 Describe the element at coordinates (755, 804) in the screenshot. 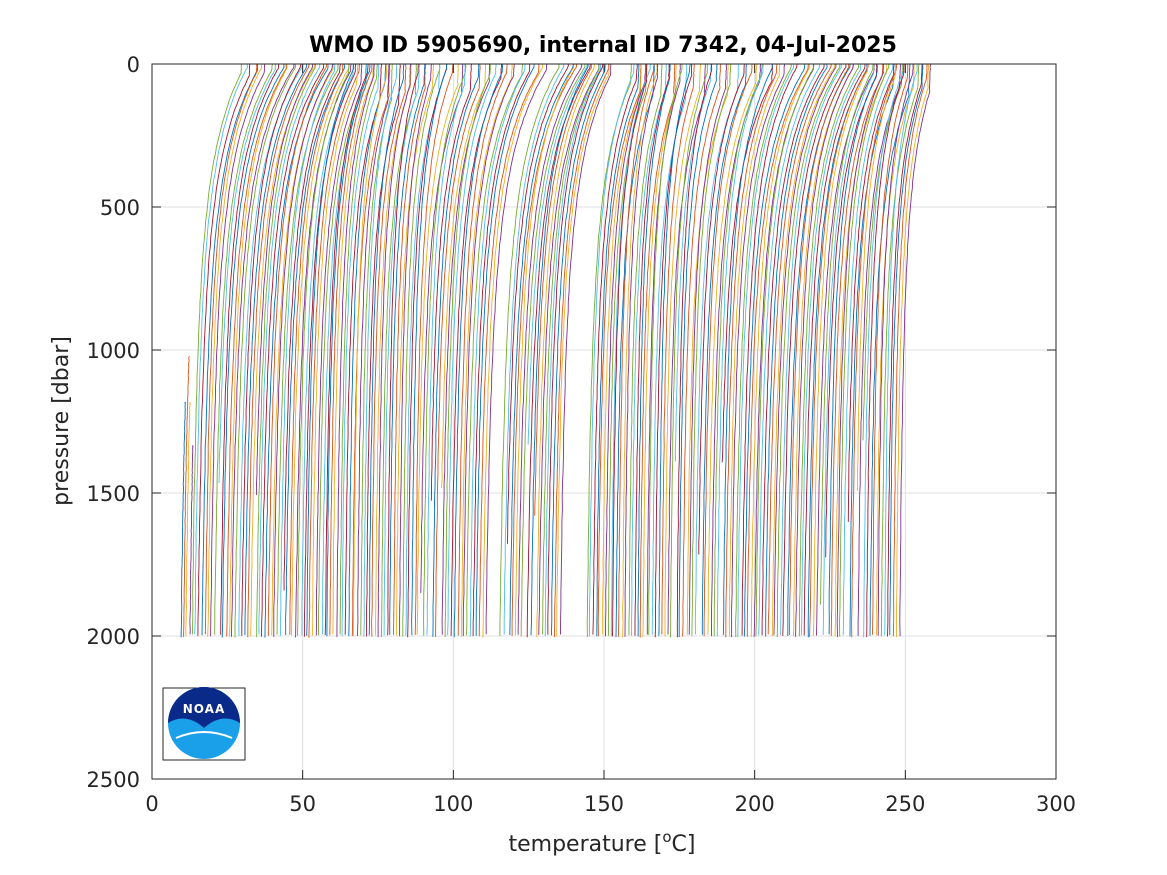

I see `x-tick-label: 200` at that location.